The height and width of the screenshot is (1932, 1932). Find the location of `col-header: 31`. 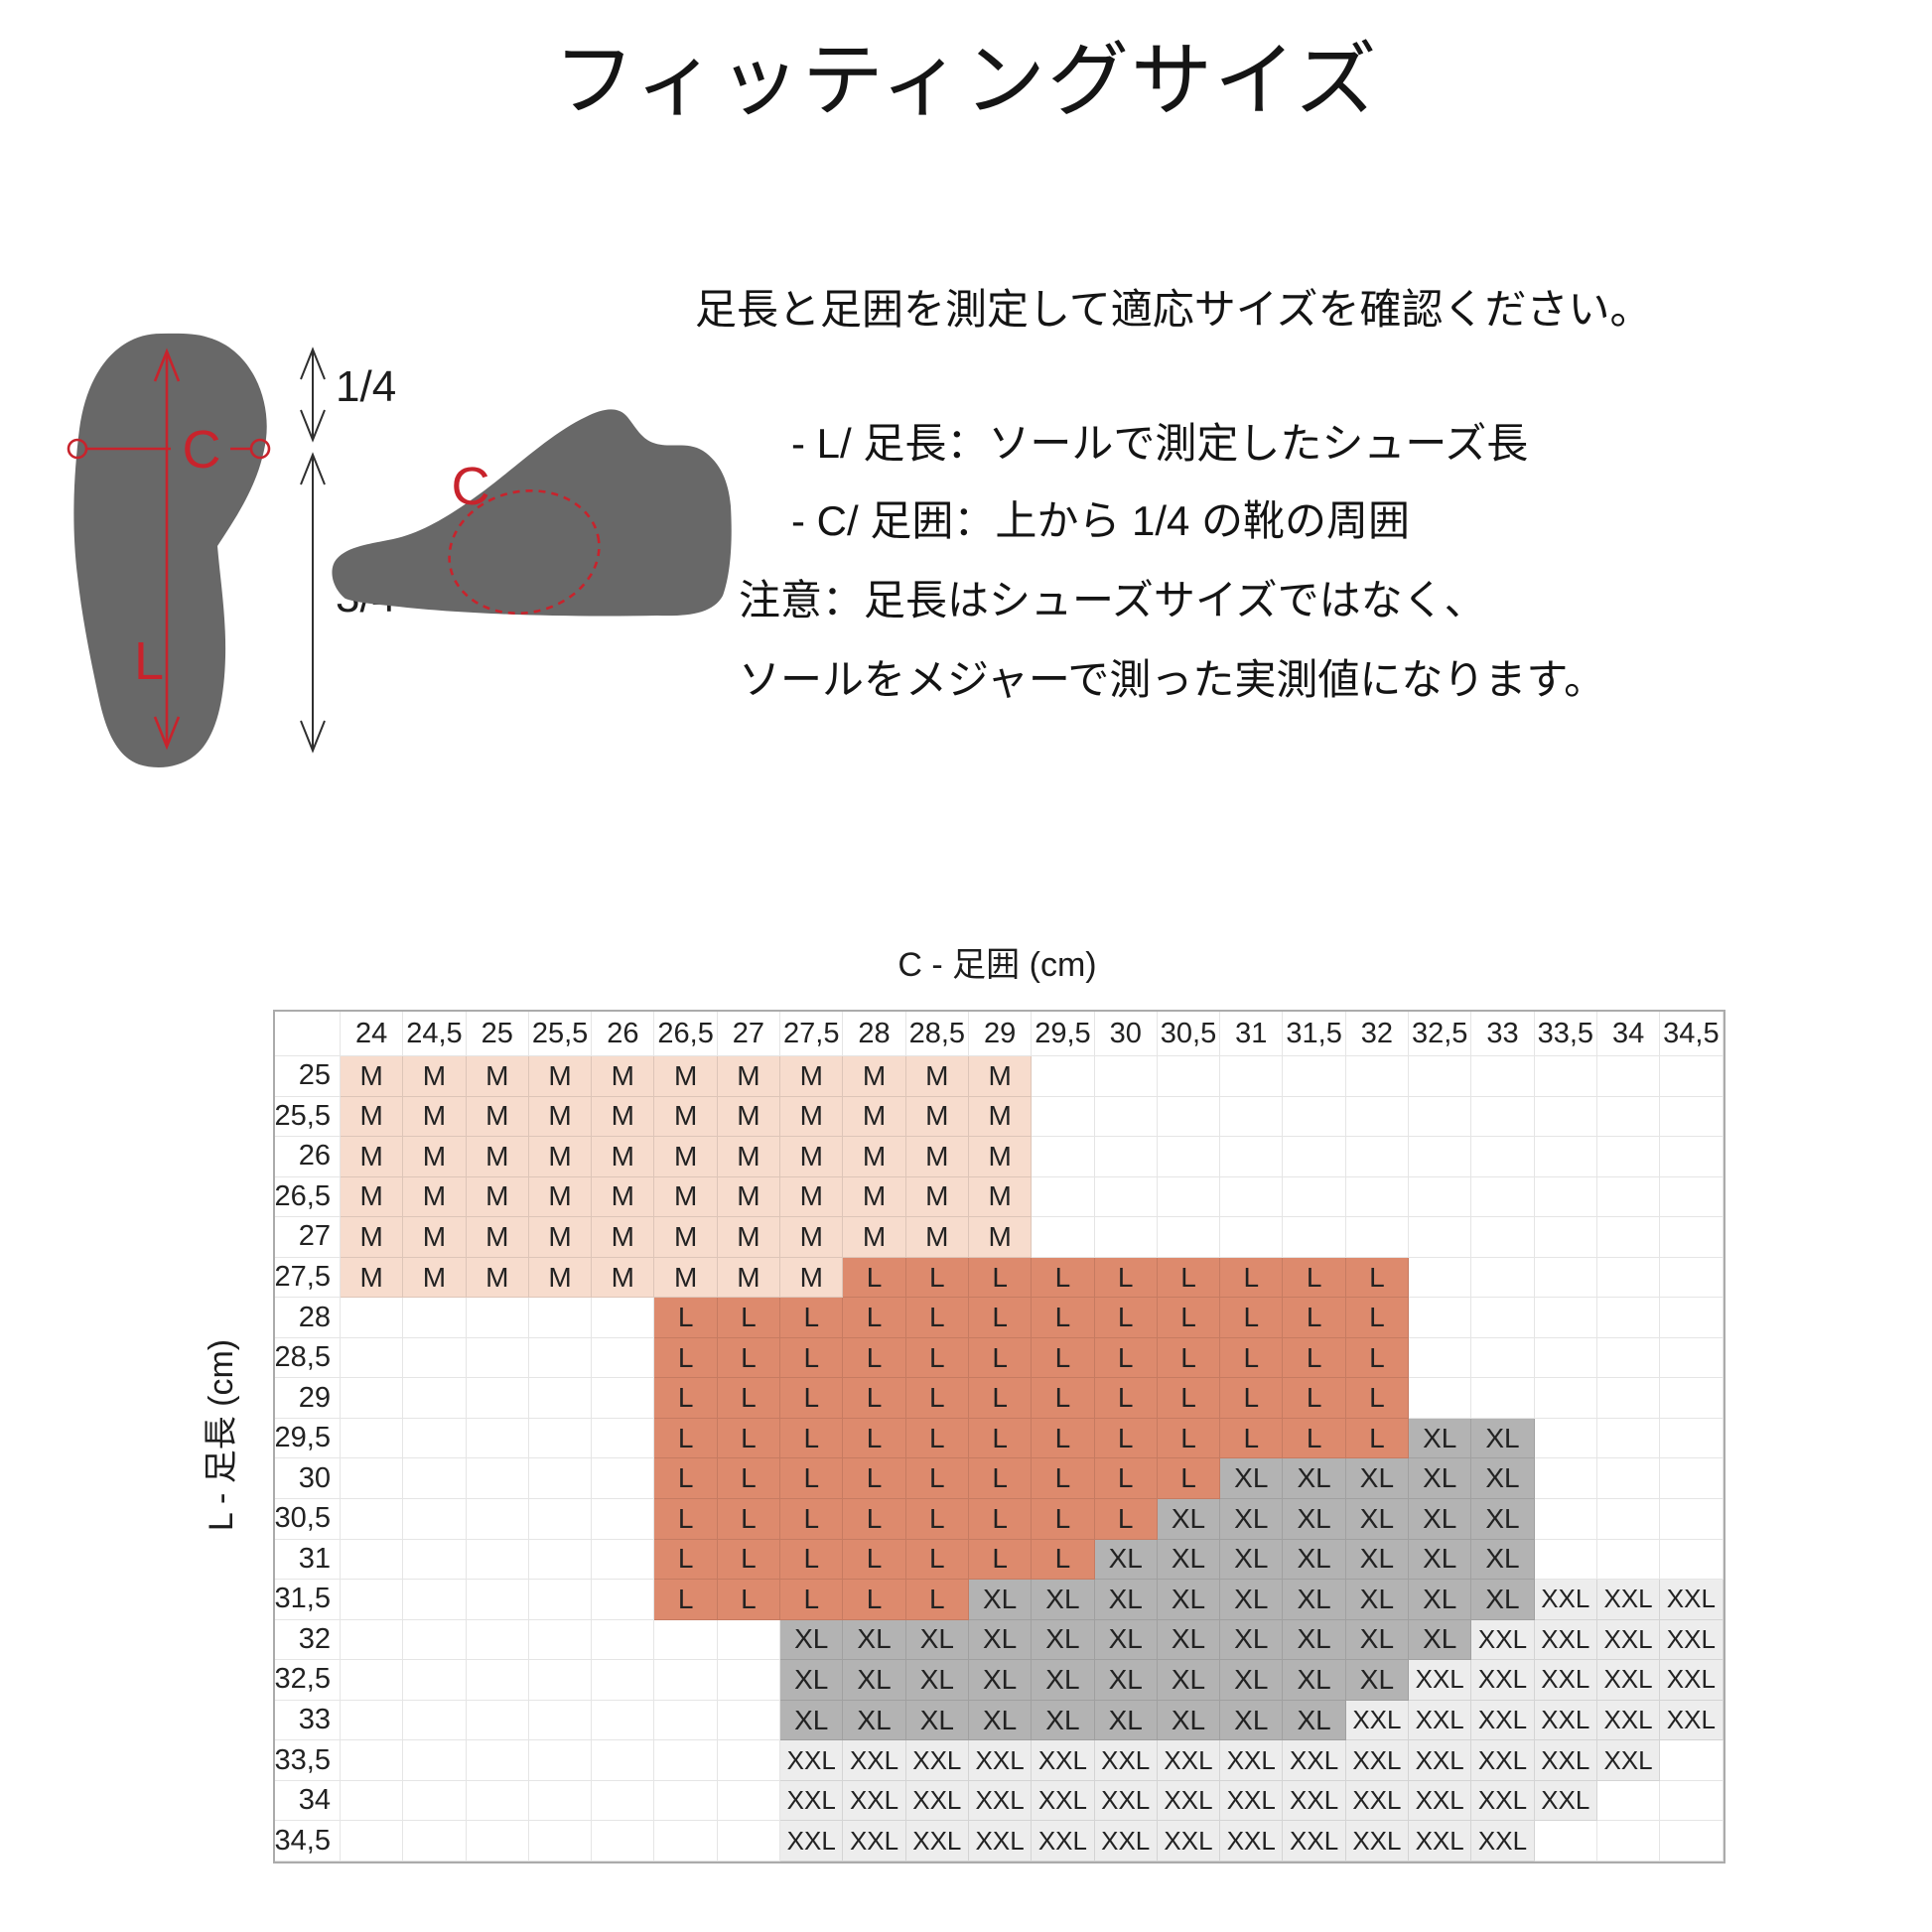

col-header: 31 is located at coordinates (1252, 1034).